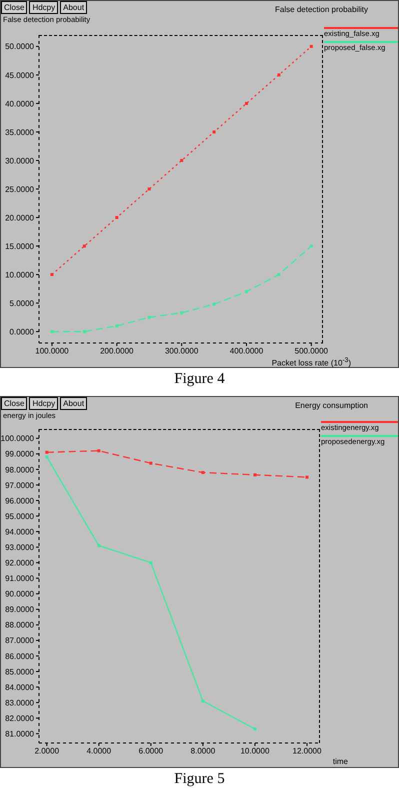  I want to click on x-tick-label: 4.0000, so click(99, 751).